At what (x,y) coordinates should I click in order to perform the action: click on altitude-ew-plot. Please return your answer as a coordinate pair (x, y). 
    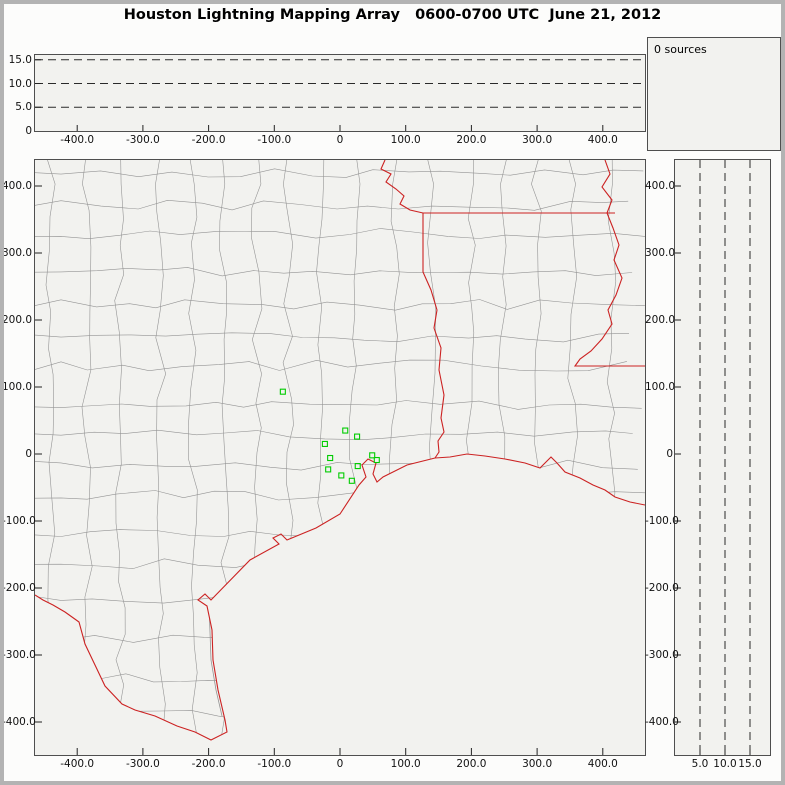
    Looking at the image, I should click on (340, 93).